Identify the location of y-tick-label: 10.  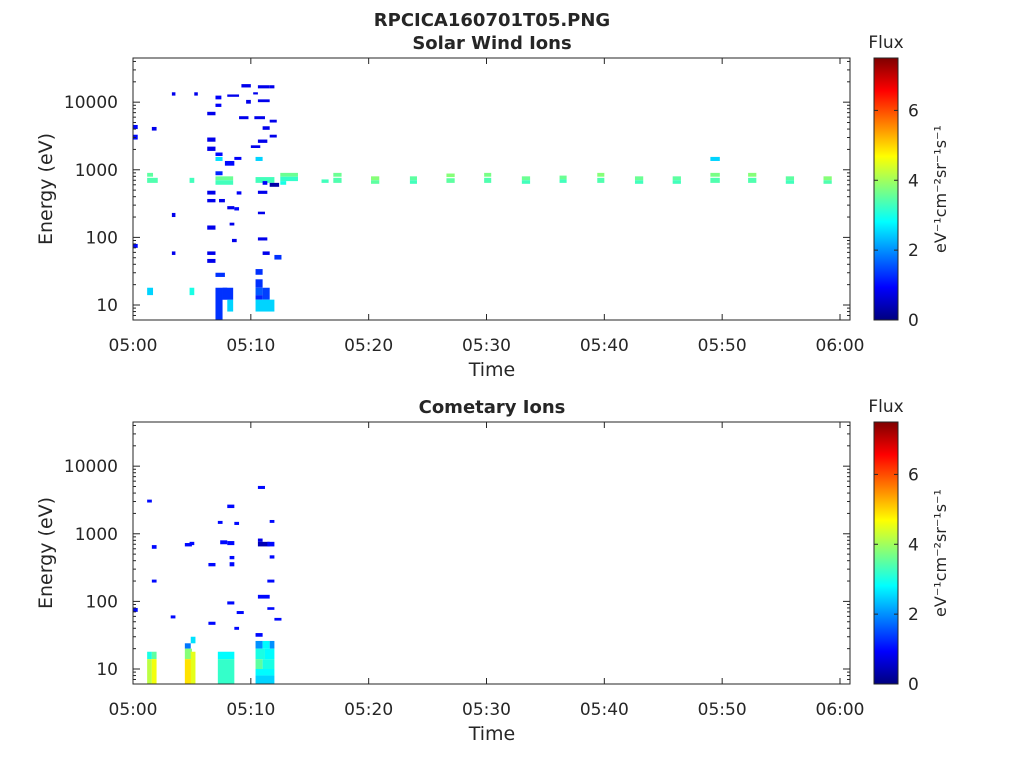
(107, 306).